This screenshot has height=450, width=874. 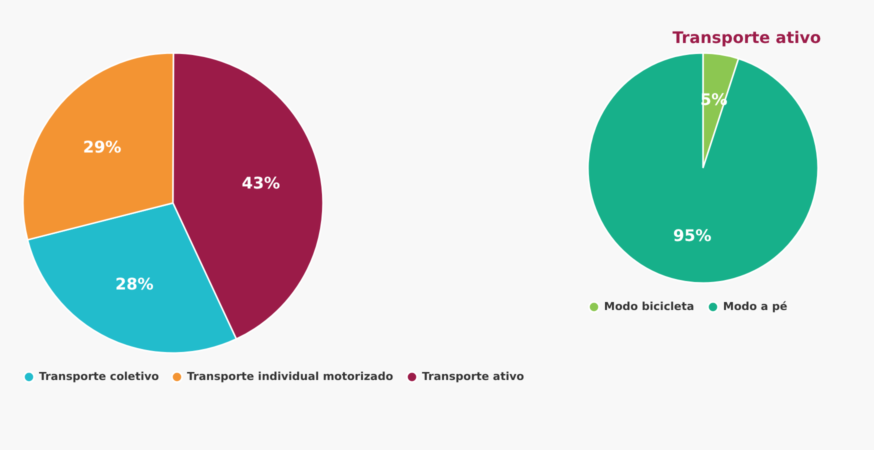 What do you see at coordinates (703, 168) in the screenshot?
I see `pie-slice` at bounding box center [703, 168].